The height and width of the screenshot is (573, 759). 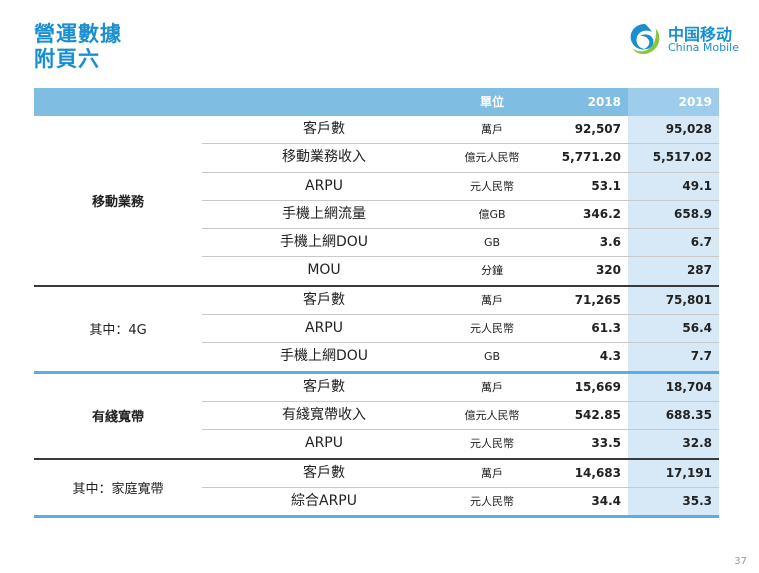 What do you see at coordinates (460, 501) in the screenshot?
I see `table-row: 綜合ARPU 元人民幣 34.4 35.3` at bounding box center [460, 501].